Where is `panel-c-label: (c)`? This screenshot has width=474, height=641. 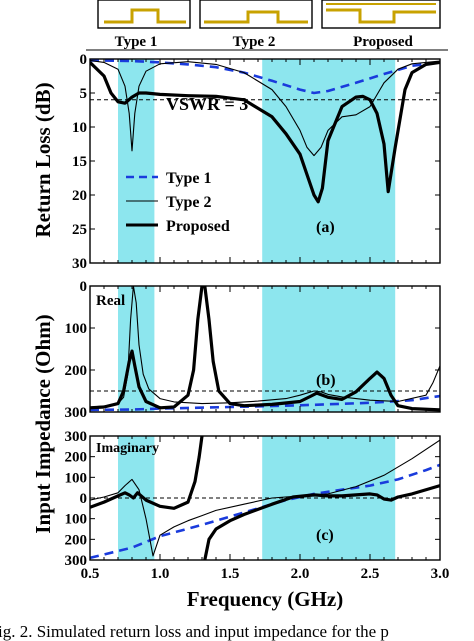
panel-c-label: (c) is located at coordinates (325, 535).